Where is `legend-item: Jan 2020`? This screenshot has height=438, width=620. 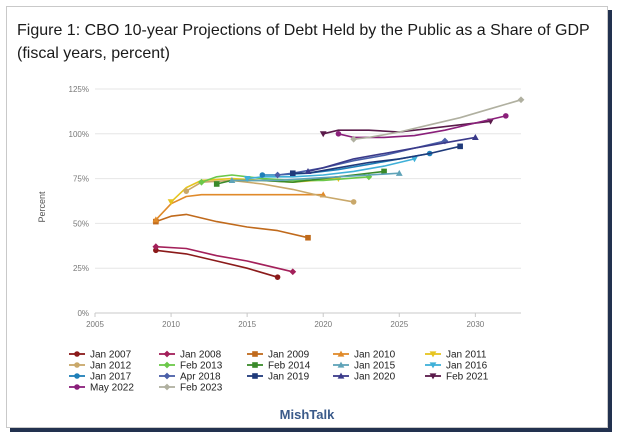
legend-item: Jan 2020 is located at coordinates (364, 377).